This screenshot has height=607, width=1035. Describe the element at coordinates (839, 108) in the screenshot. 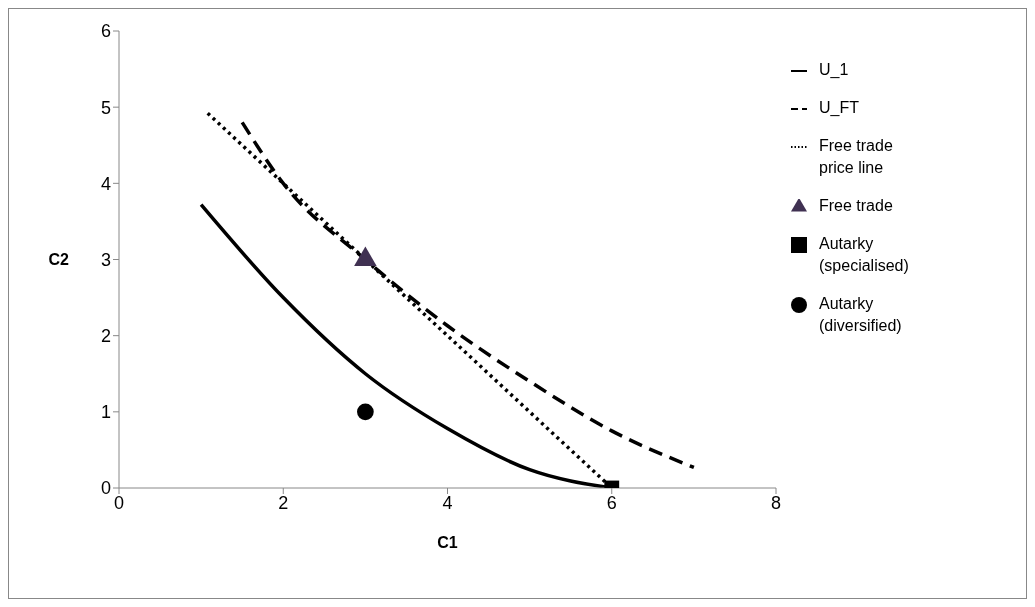

I see `legend-label: U_FT` at that location.